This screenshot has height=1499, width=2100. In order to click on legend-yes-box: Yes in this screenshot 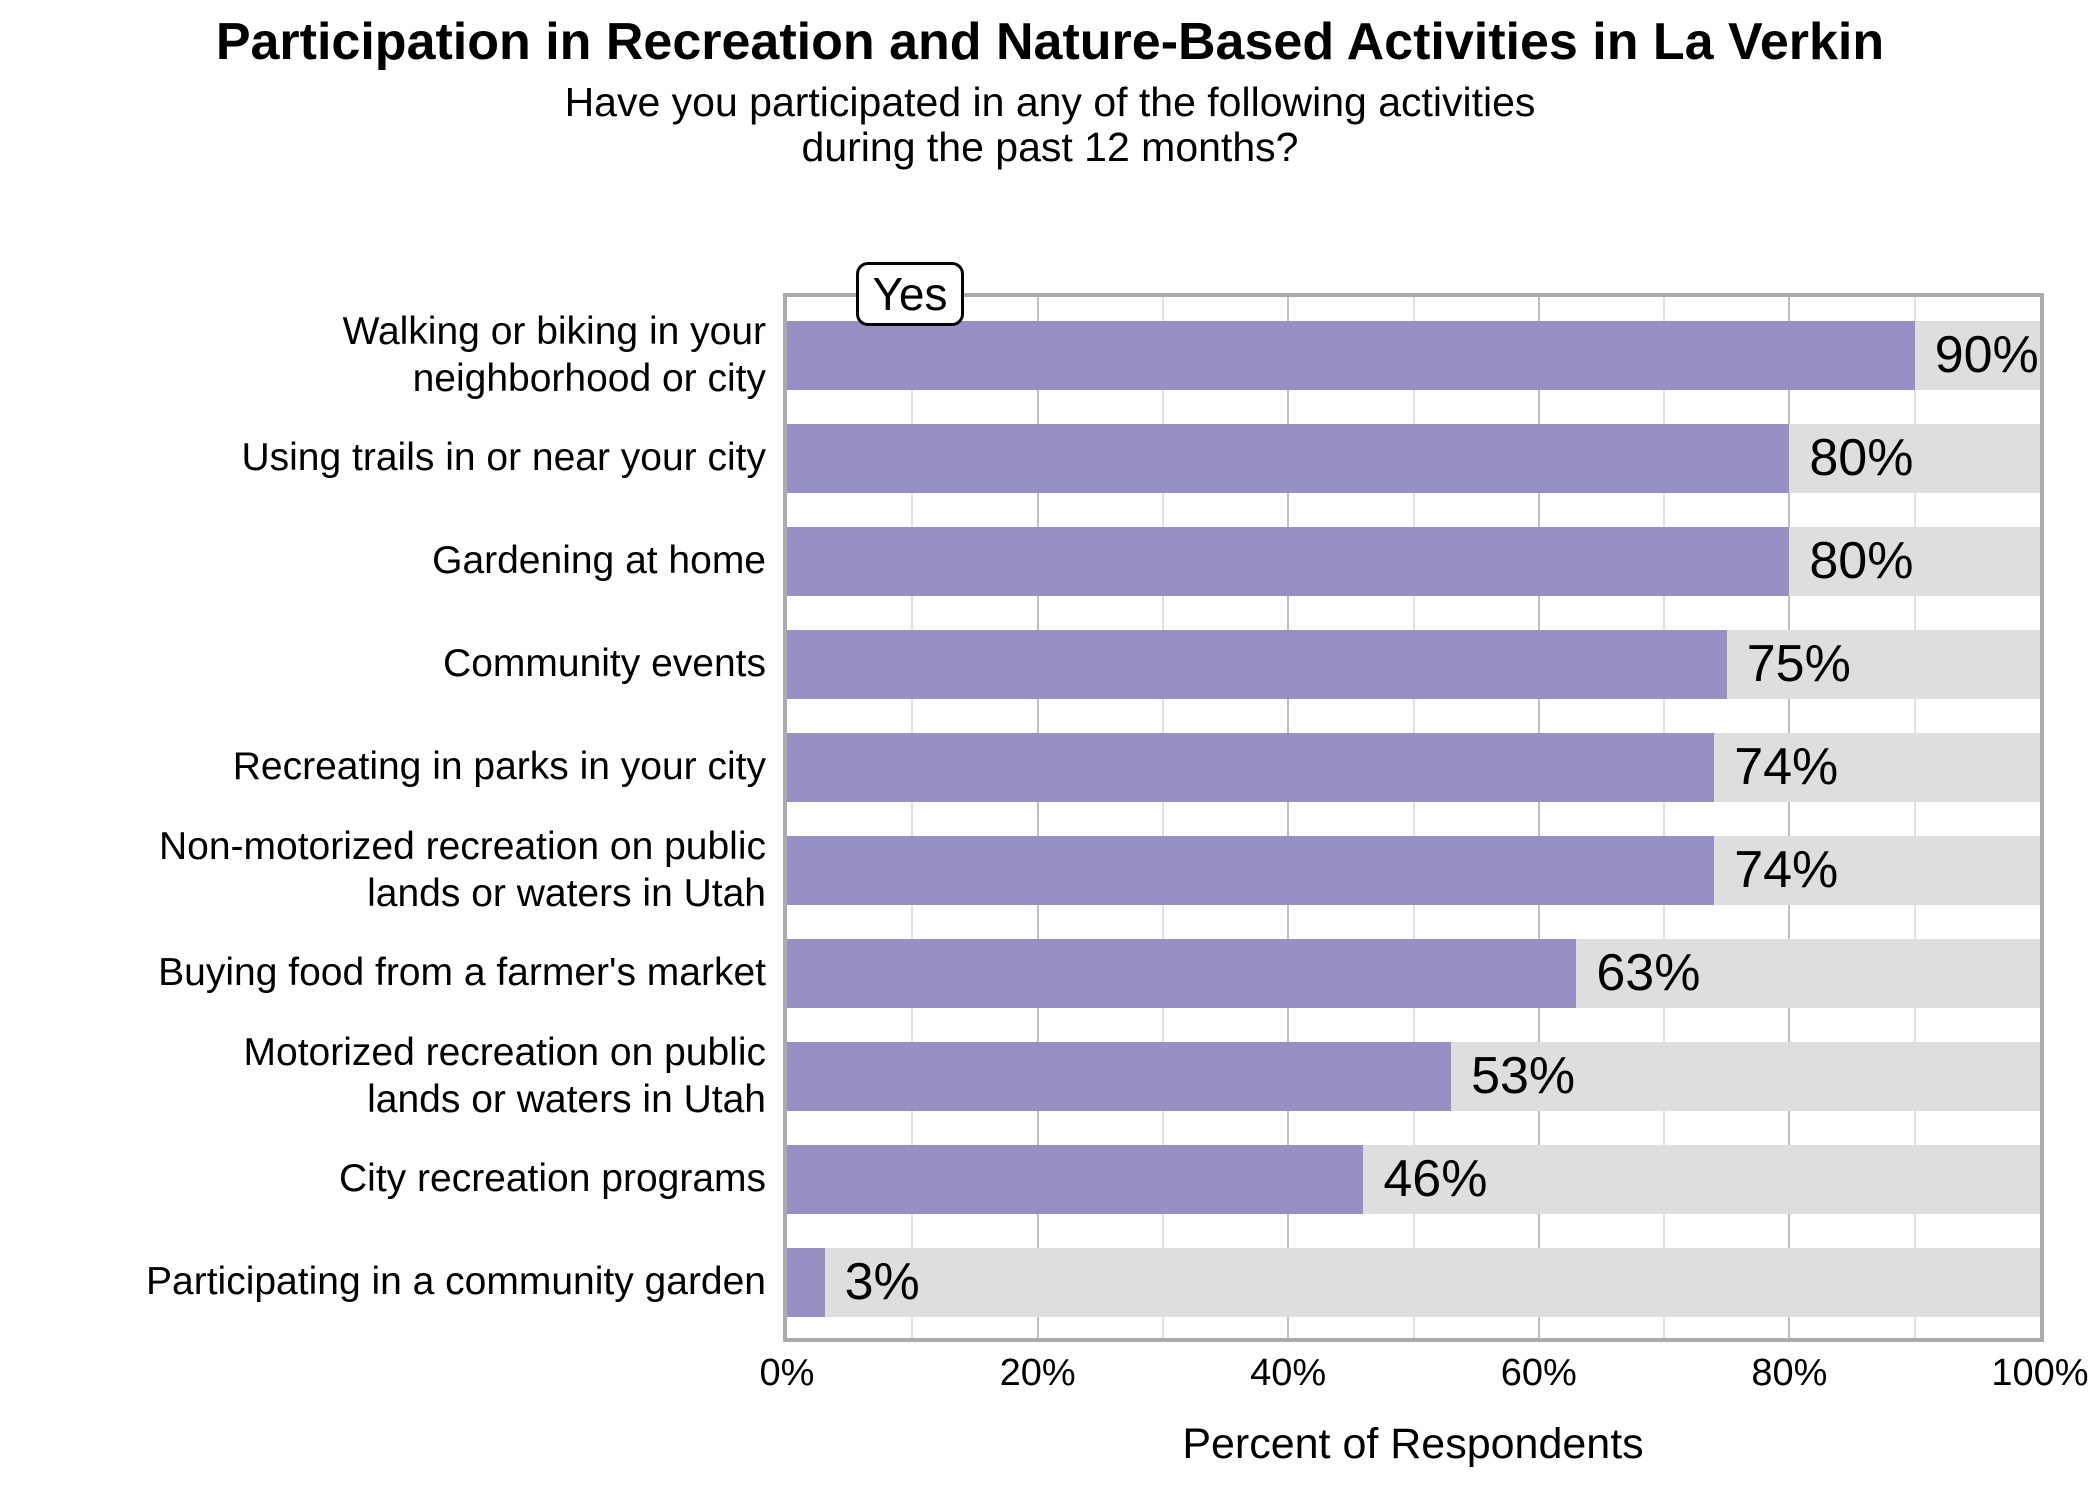, I will do `click(910, 294)`.